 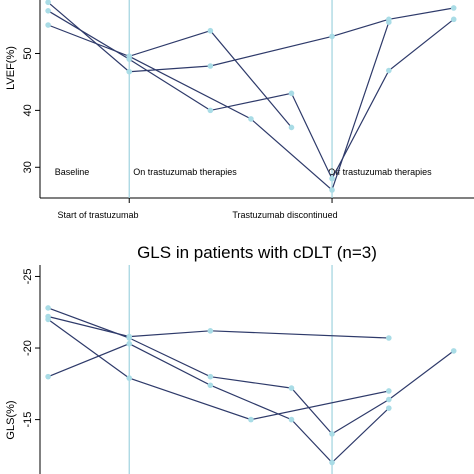 What do you see at coordinates (28, 53) in the screenshot?
I see `y-tick-label: 50` at bounding box center [28, 53].